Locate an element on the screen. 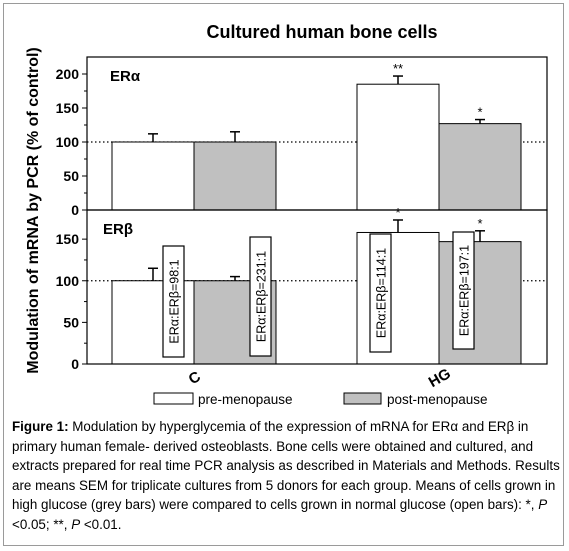  bar-er-alpha-pre-menopause-HG is located at coordinates (398, 147).